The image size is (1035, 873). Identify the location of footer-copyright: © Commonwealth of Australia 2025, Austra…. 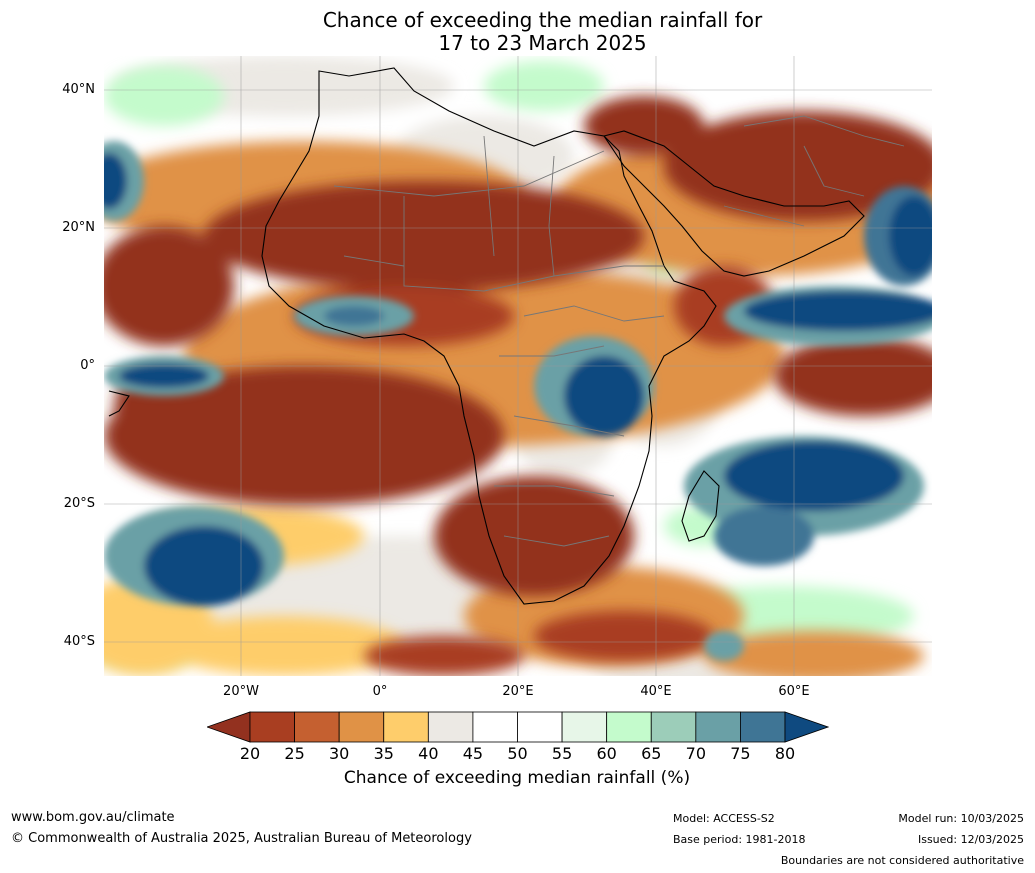
(241, 838).